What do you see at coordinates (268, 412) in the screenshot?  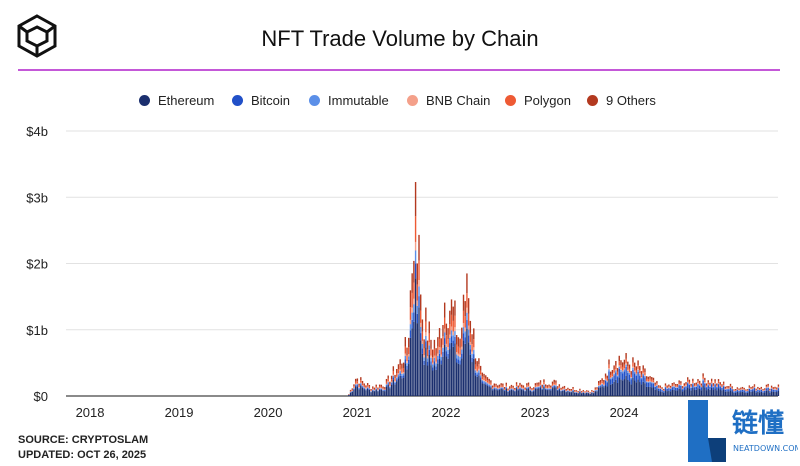 I see `x-tick-label: 2020` at bounding box center [268, 412].